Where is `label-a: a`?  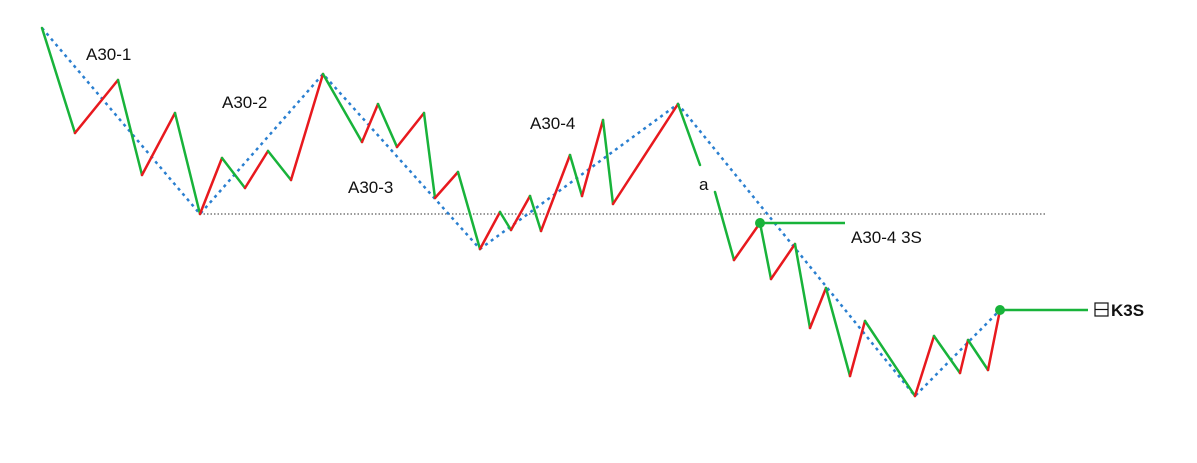 label-a: a is located at coordinates (704, 184).